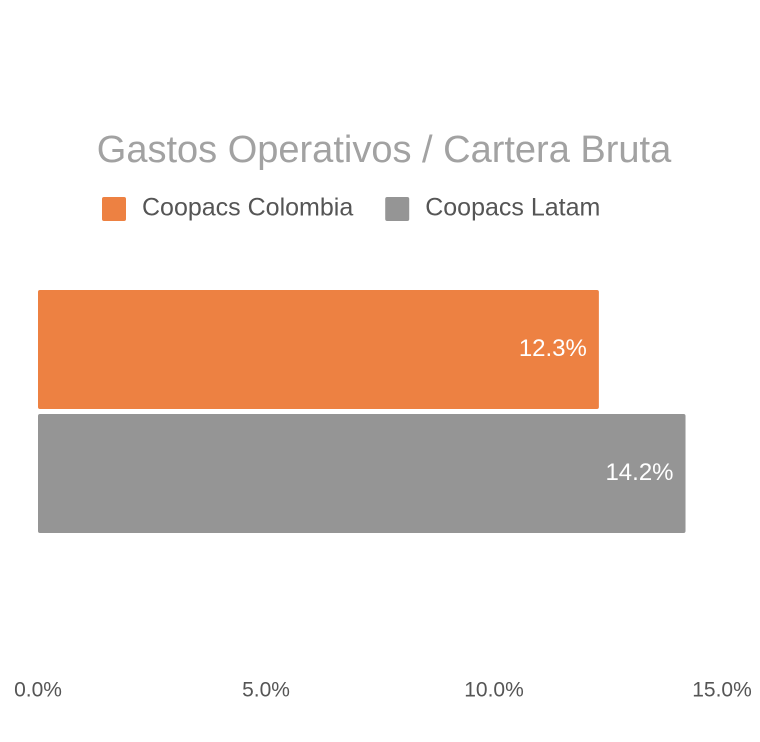 This screenshot has height=742, width=760. I want to click on chart-title: Gastos Operativos / Cartera Bruta, so click(384, 150).